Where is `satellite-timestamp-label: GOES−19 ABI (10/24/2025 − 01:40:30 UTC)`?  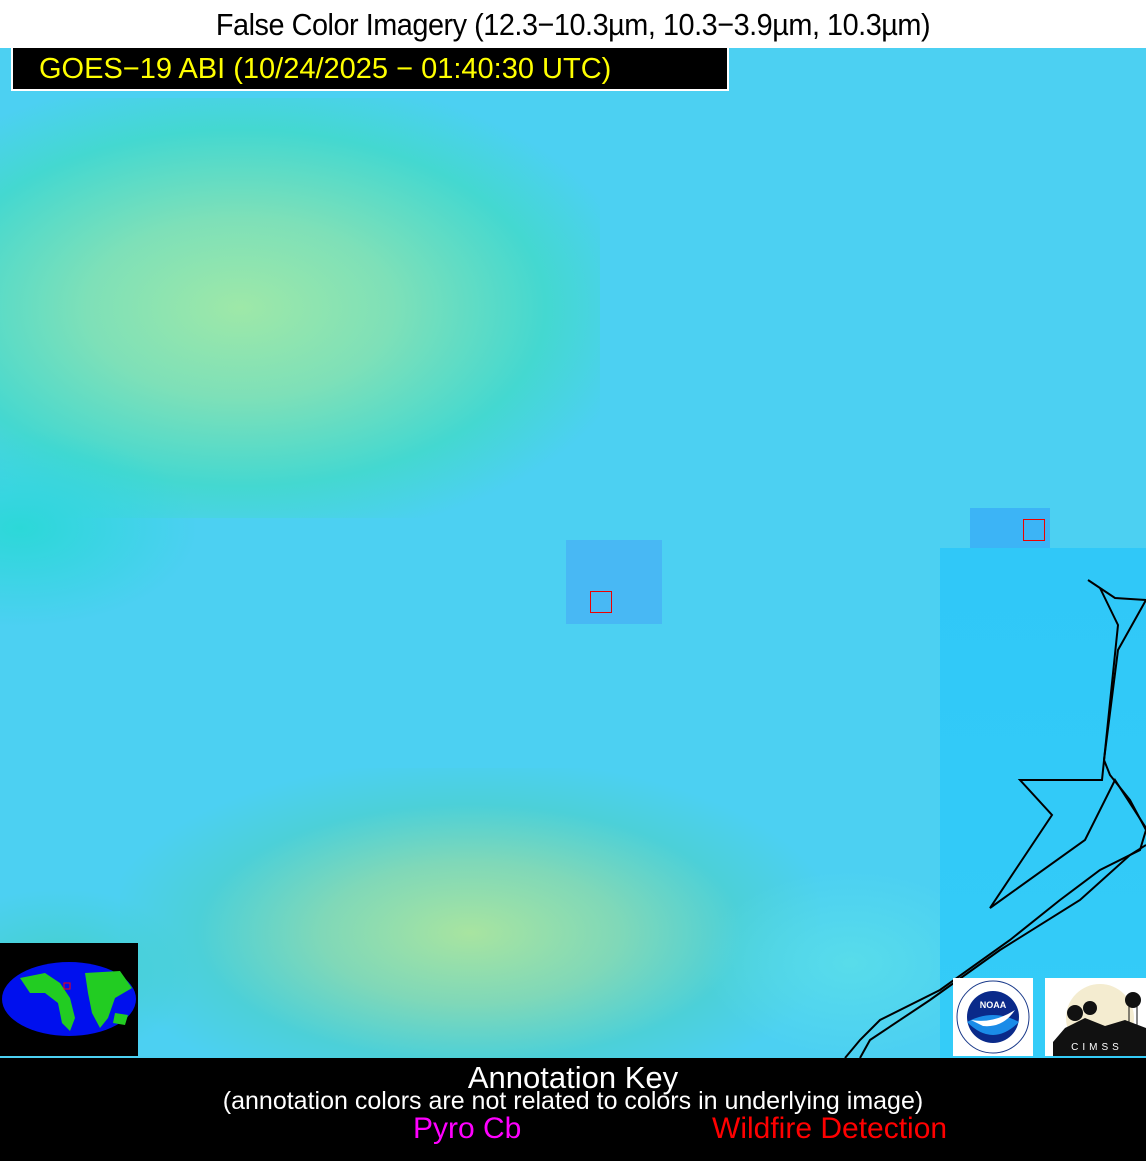
satellite-timestamp-label: GOES−19 ABI (10/24/2025 − 01:40:30 UTC) is located at coordinates (370, 69).